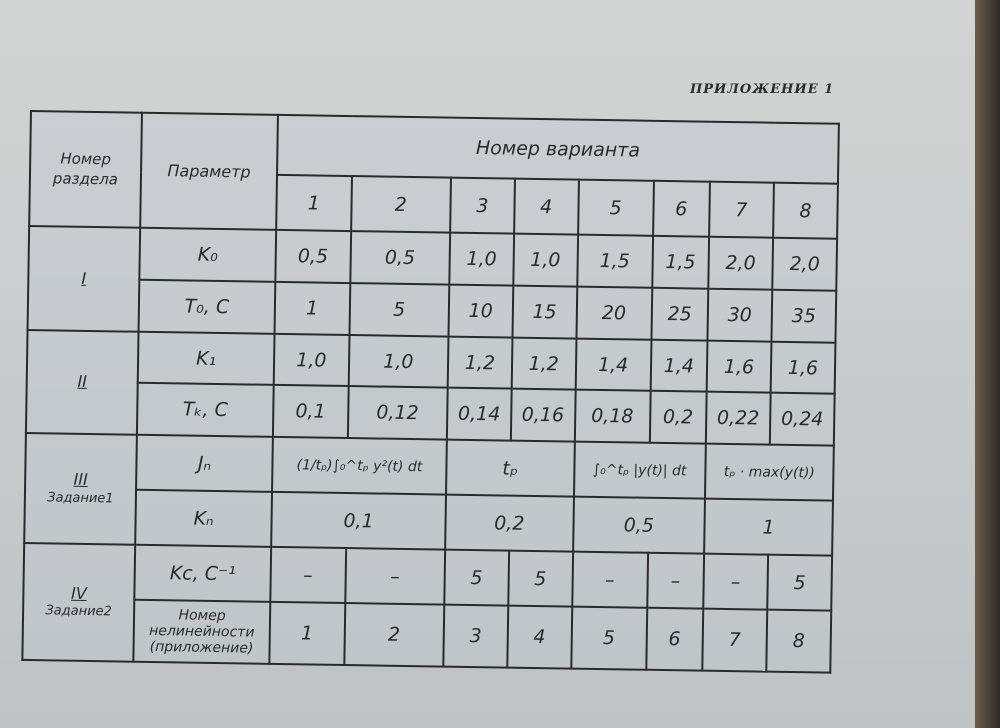  I want to click on variant-number: 6, so click(681, 208).